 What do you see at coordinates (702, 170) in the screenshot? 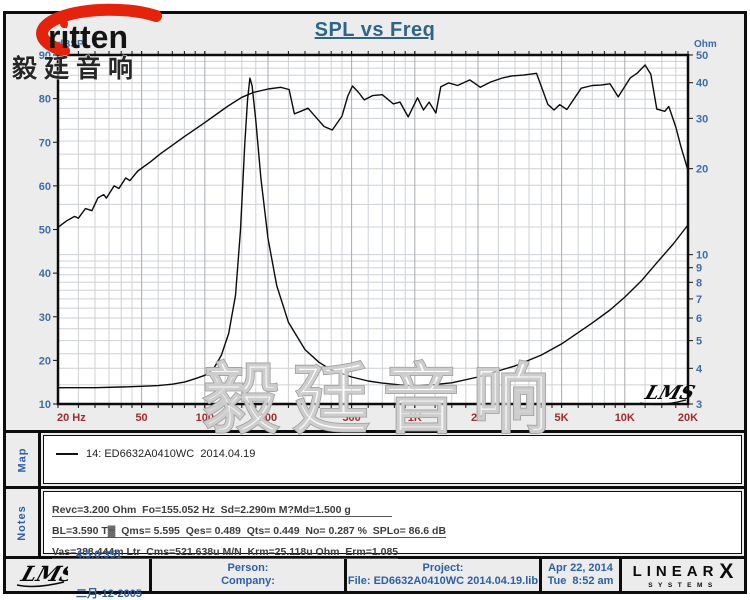
I see `y-right-tick-label: 20` at bounding box center [702, 170].